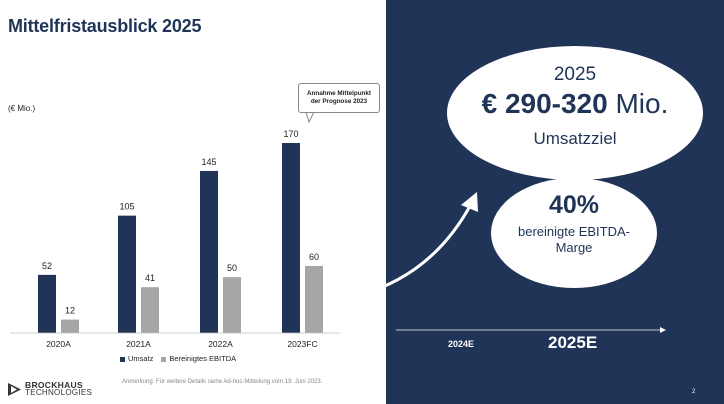  I want to click on revenue-target-bubble, so click(575, 113).